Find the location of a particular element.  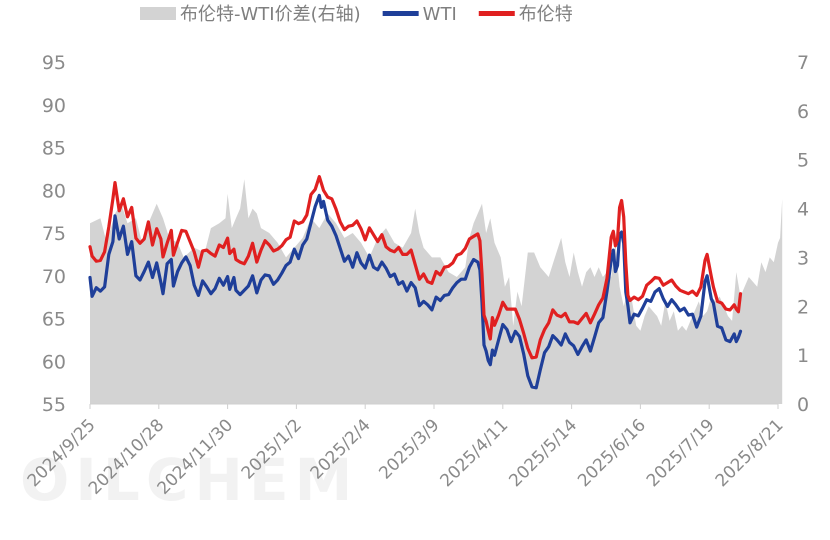

left-tick-label-55: 55 is located at coordinates (54, 405).